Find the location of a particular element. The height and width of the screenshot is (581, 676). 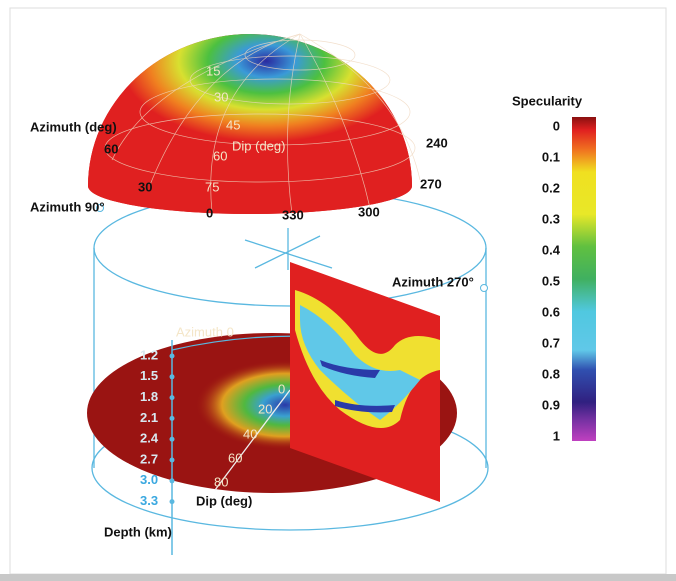

colorbar-label: 0.9 is located at coordinates (551, 404).